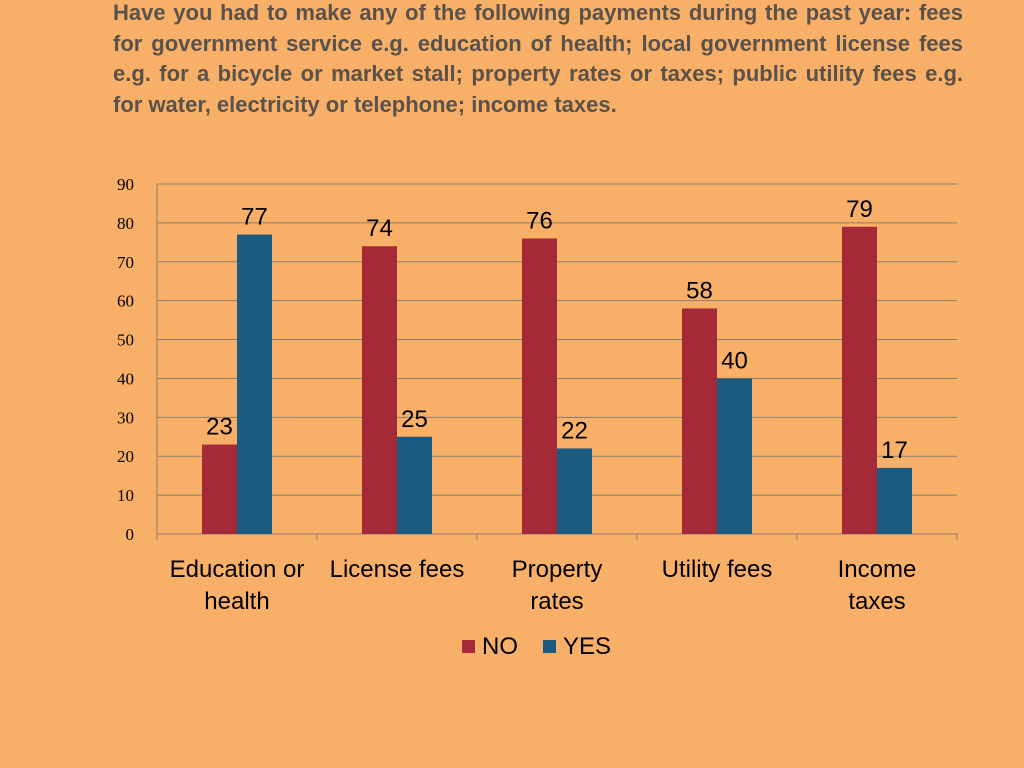 The width and height of the screenshot is (1024, 768). What do you see at coordinates (587, 646) in the screenshot?
I see `legend-label-yes: YES` at bounding box center [587, 646].